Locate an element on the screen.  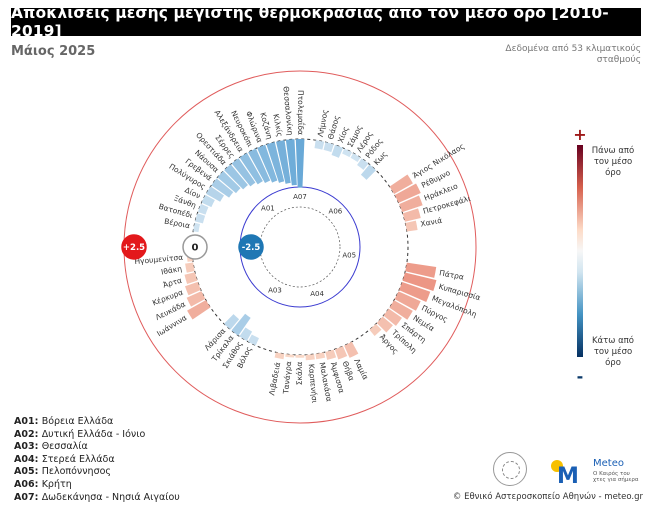
station-label: Λιβαδειά is located at coordinates (274, 378).